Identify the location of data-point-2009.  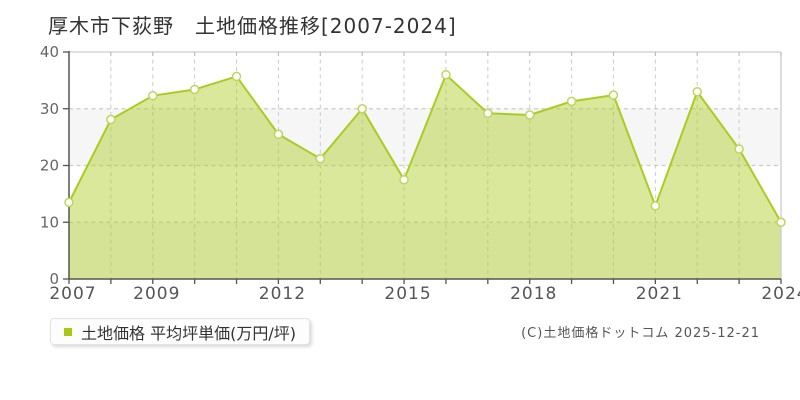
(153, 95).